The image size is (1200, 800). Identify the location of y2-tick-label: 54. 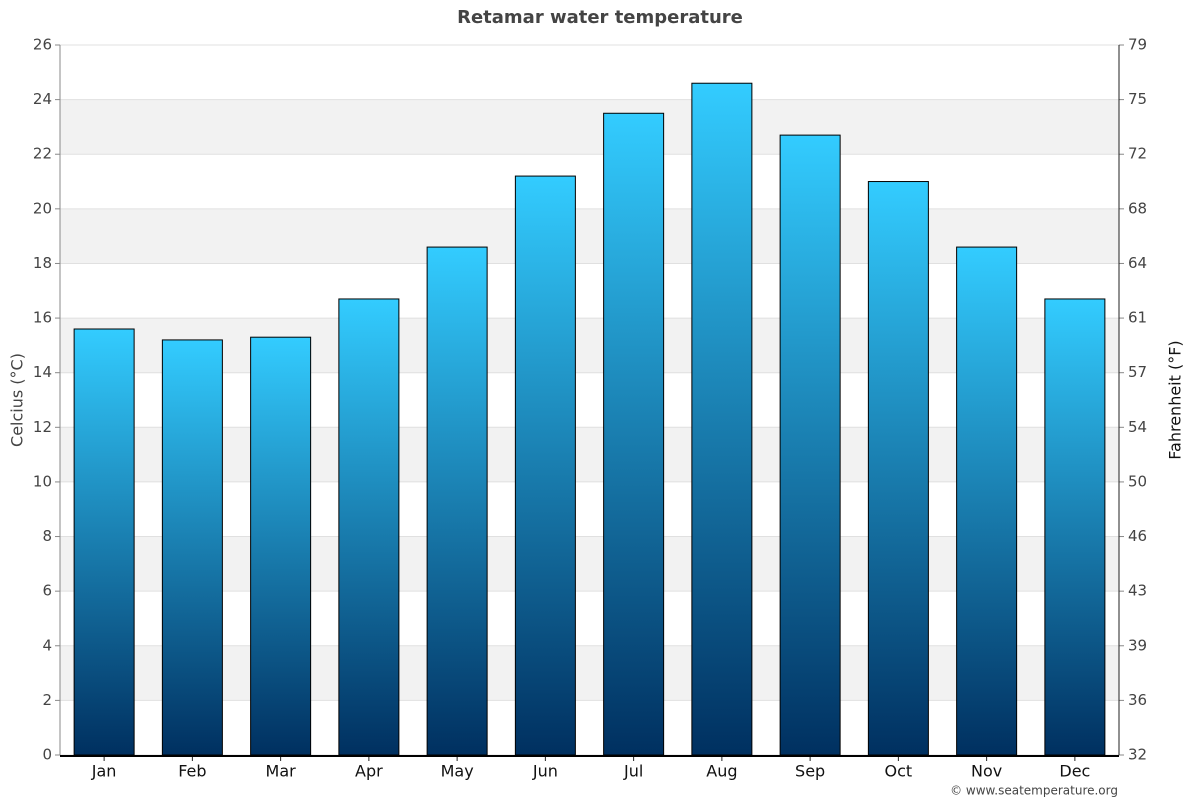
(1137, 427).